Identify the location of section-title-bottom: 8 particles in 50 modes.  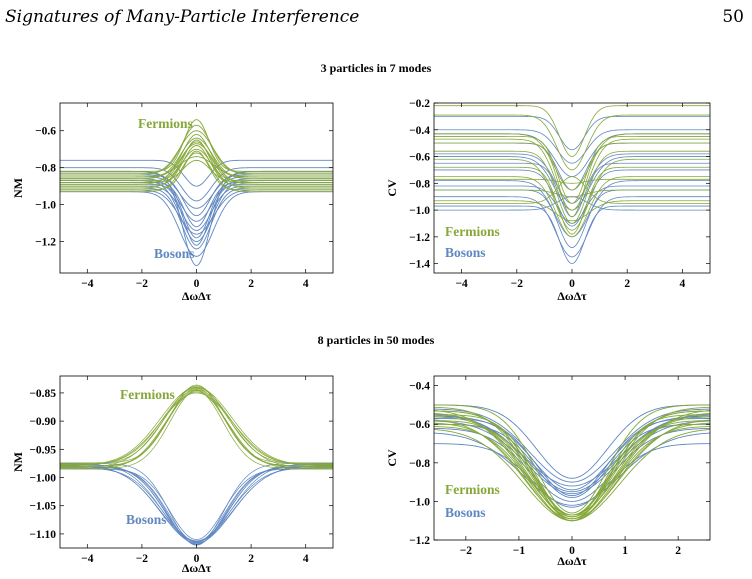
(376, 340).